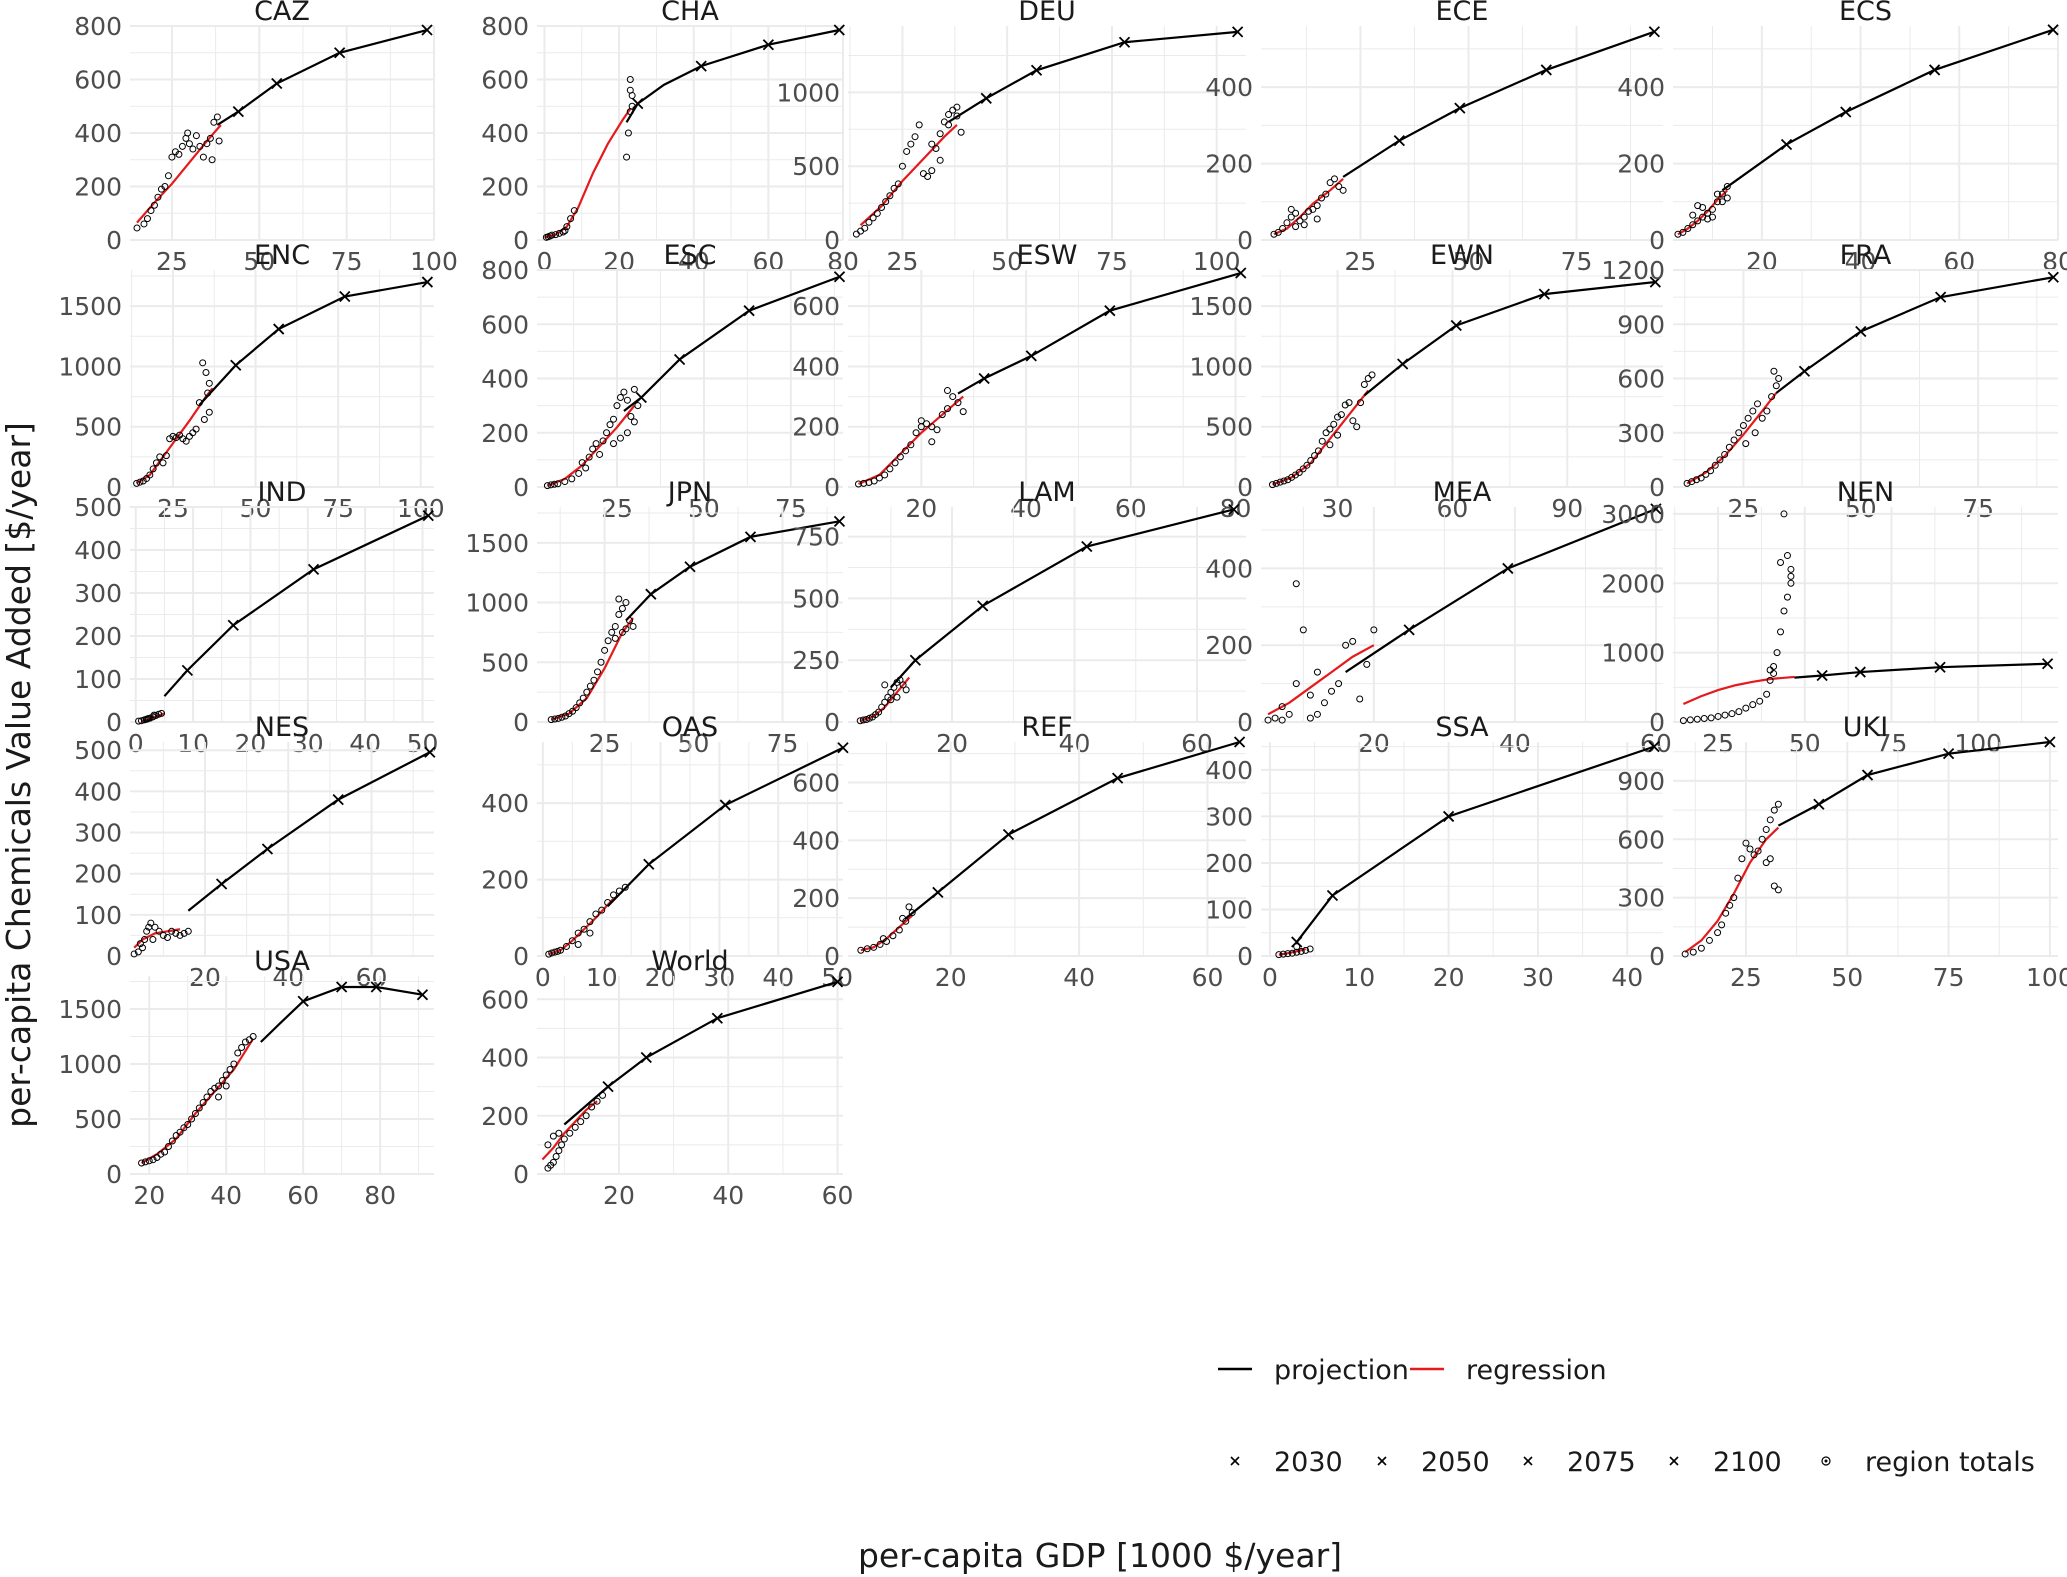  Describe the element at coordinates (783, 743) in the screenshot. I see `x-tick-label: 75` at that location.